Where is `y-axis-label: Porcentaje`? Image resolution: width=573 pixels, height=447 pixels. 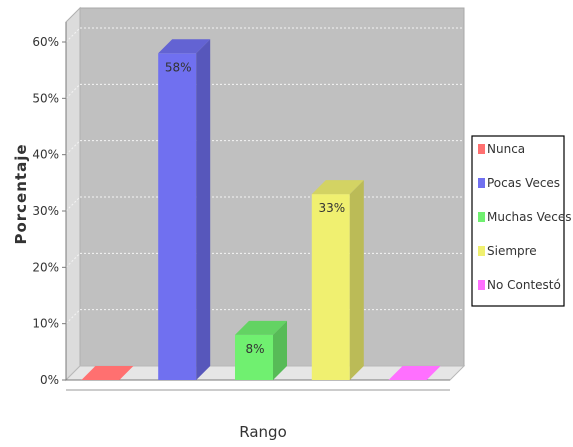
y-axis-label: Porcentaje is located at coordinates (21, 193).